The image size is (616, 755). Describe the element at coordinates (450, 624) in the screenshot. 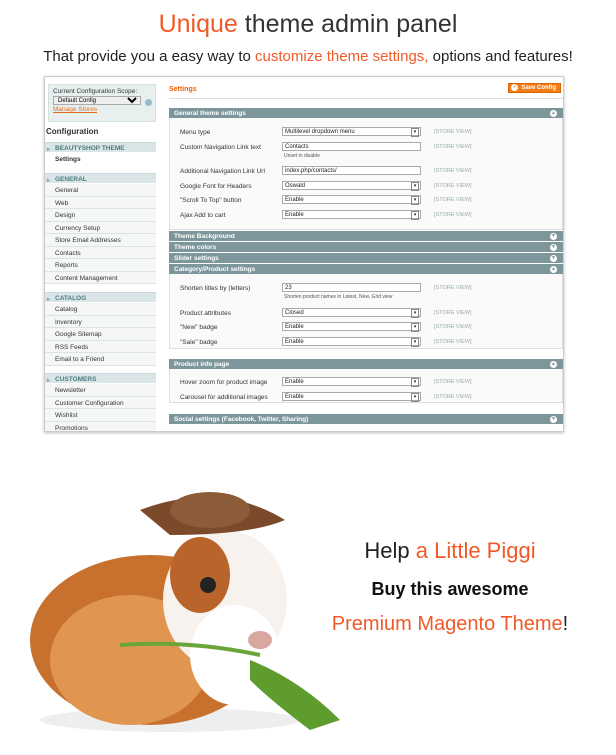

I see `promo-line-3: Premium Magento Theme!` at that location.